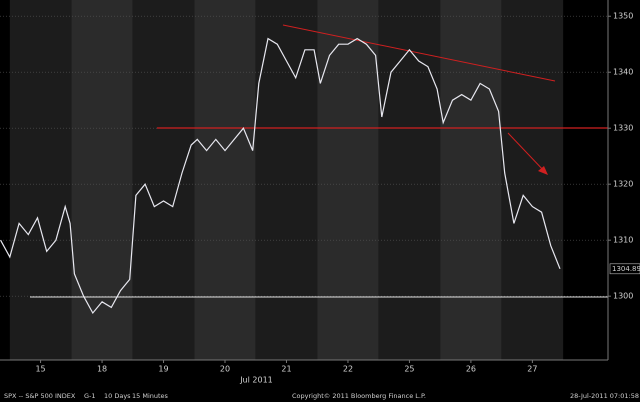 The image size is (640, 402). What do you see at coordinates (150, 396) in the screenshot?
I see `footer-text: 15 Minutes` at bounding box center [150, 396].